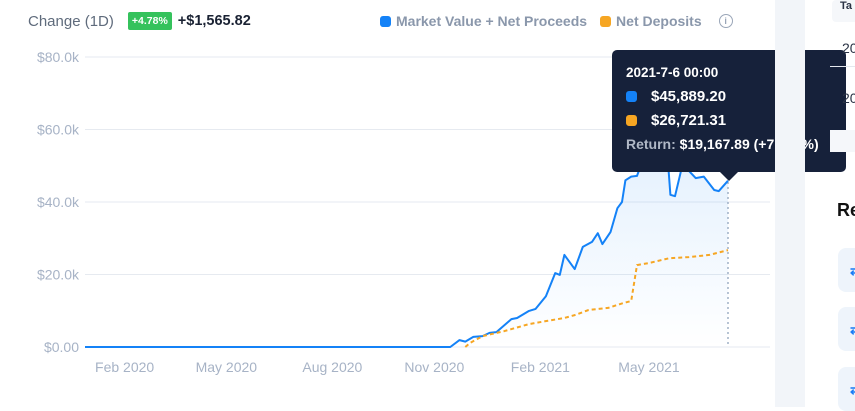 The image size is (855, 411). Describe the element at coordinates (725, 21) in the screenshot. I see `info-circle-icon: i` at that location.